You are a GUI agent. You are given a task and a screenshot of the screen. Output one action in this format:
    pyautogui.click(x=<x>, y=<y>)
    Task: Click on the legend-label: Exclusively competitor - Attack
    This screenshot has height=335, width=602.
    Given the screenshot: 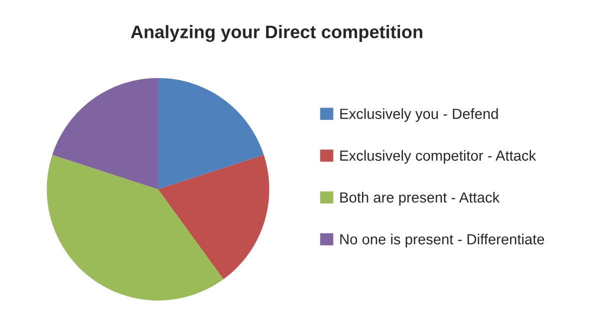 What is the action you would take?
    pyautogui.click(x=438, y=157)
    